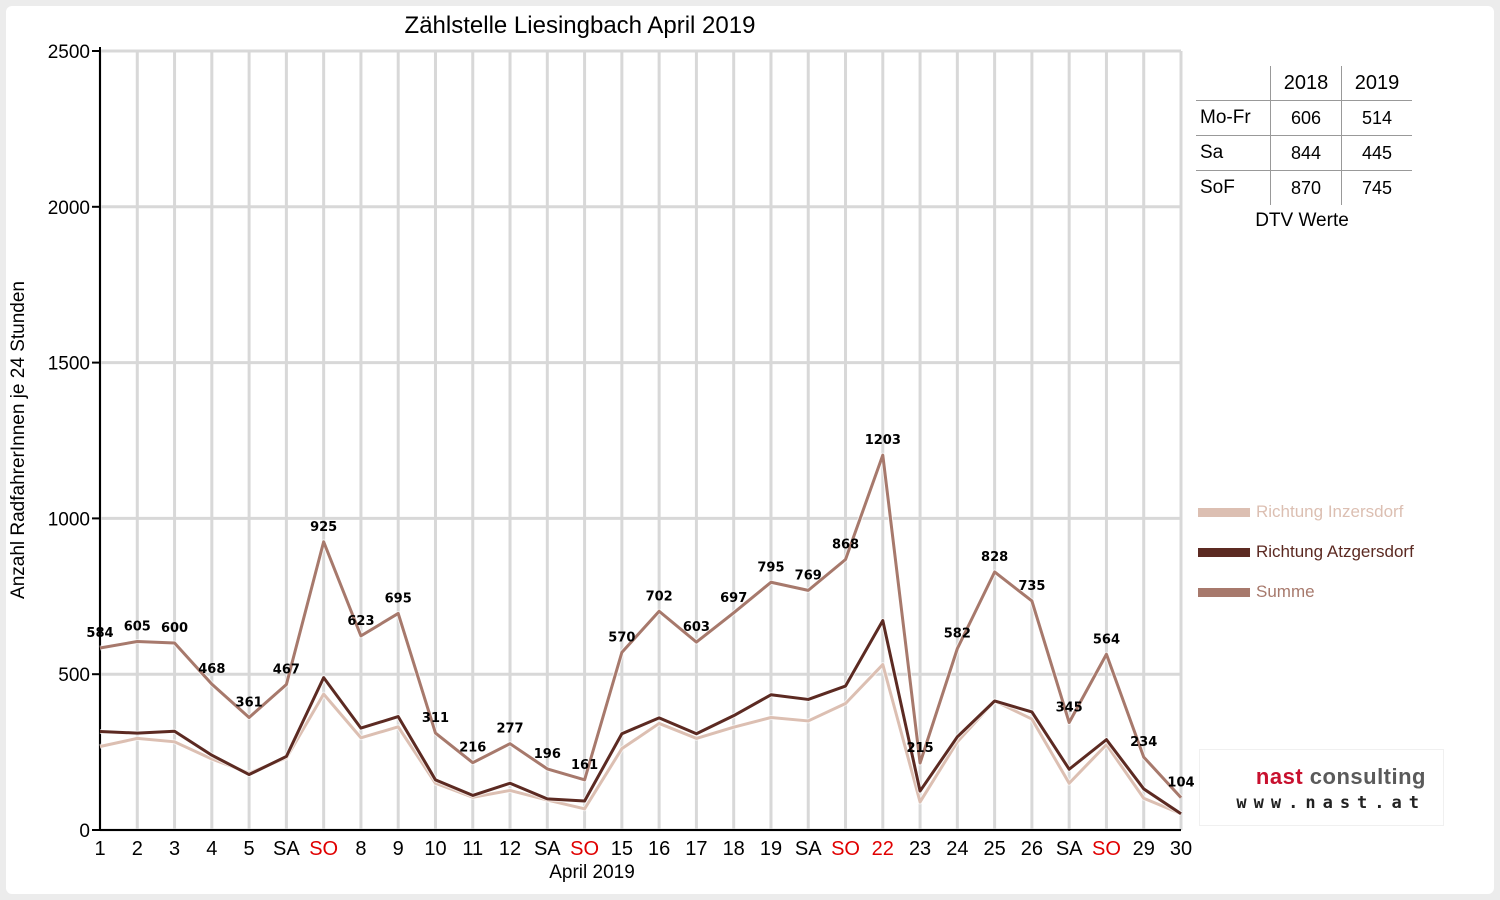 This screenshot has width=1500, height=900. Describe the element at coordinates (733, 598) in the screenshot. I see `data-label: 697` at that location.